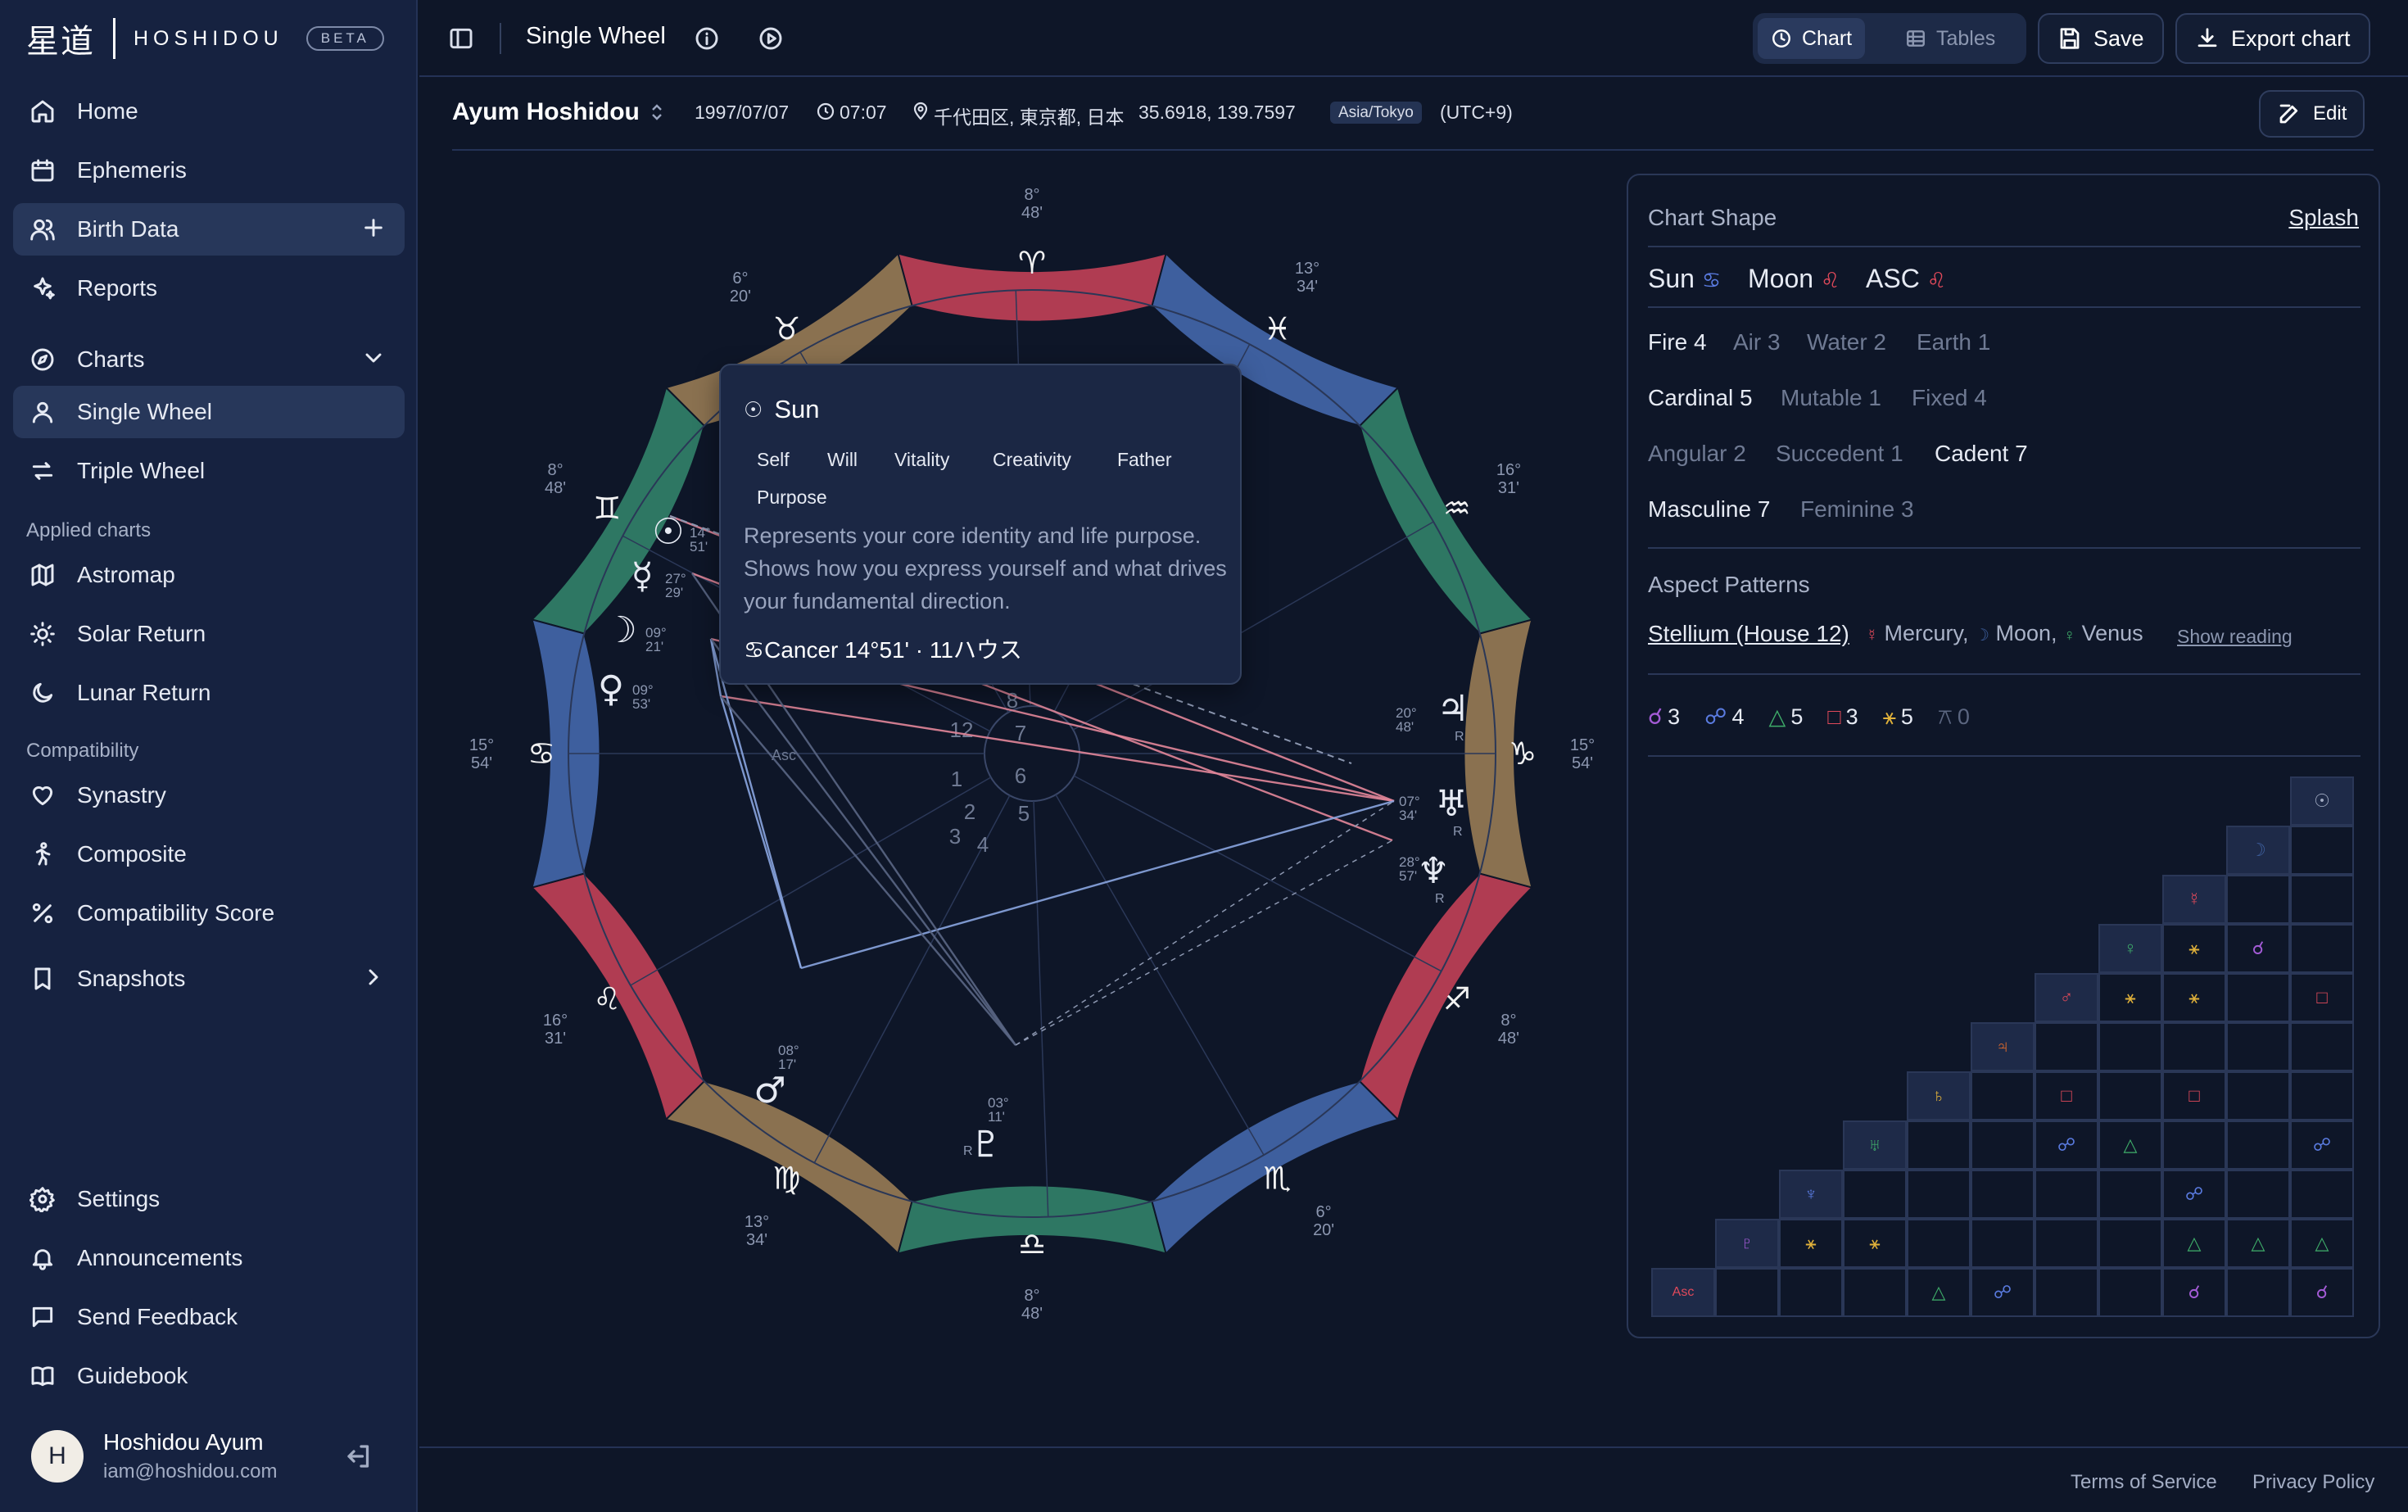 This screenshot has height=1512, width=2408. Describe the element at coordinates (784, 755) in the screenshot. I see `asc-label: Asc` at that location.